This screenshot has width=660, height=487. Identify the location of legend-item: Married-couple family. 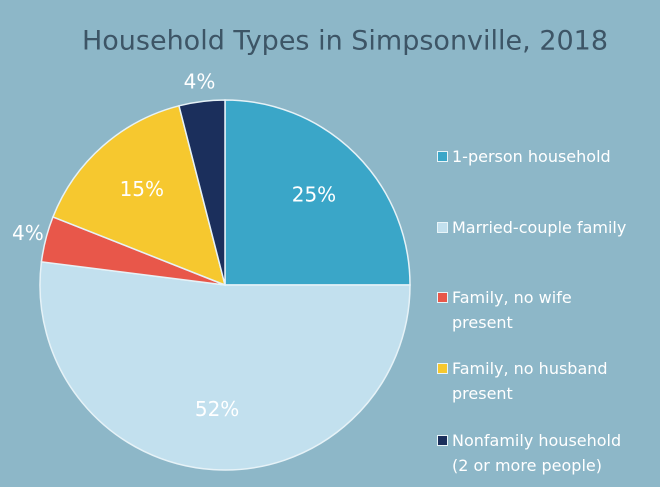
(537, 227).